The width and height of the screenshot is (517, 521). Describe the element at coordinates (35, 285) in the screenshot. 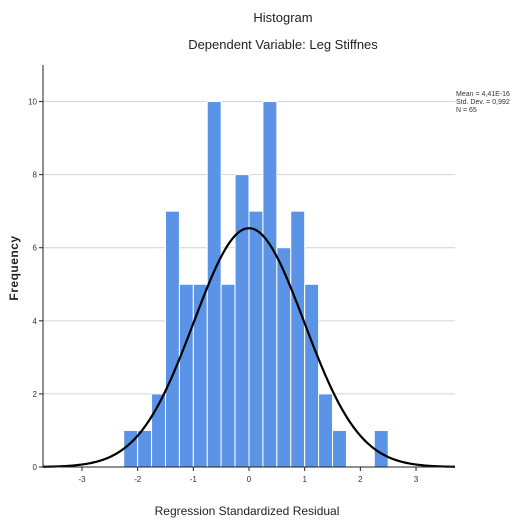

I see `y-tick-labels: 0 2 4 6 8 10` at that location.